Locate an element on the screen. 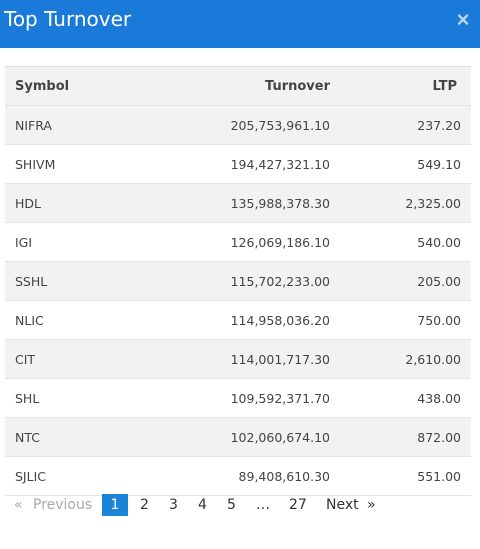 This screenshot has height=549, width=480. page-button-3: 3 is located at coordinates (173, 505).